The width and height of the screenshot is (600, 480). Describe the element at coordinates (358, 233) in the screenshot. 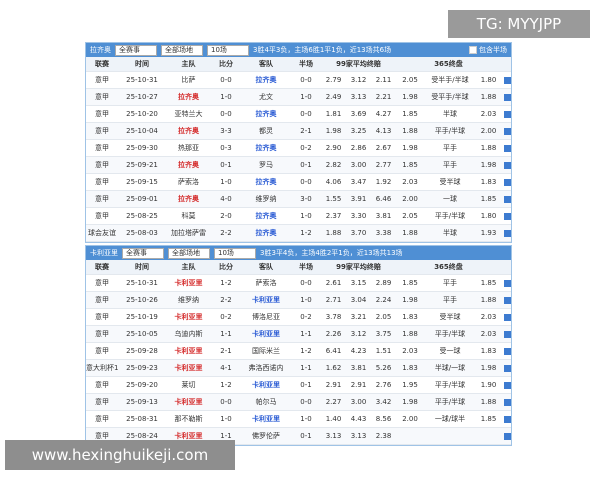

I see `cell: 3.70` at that location.